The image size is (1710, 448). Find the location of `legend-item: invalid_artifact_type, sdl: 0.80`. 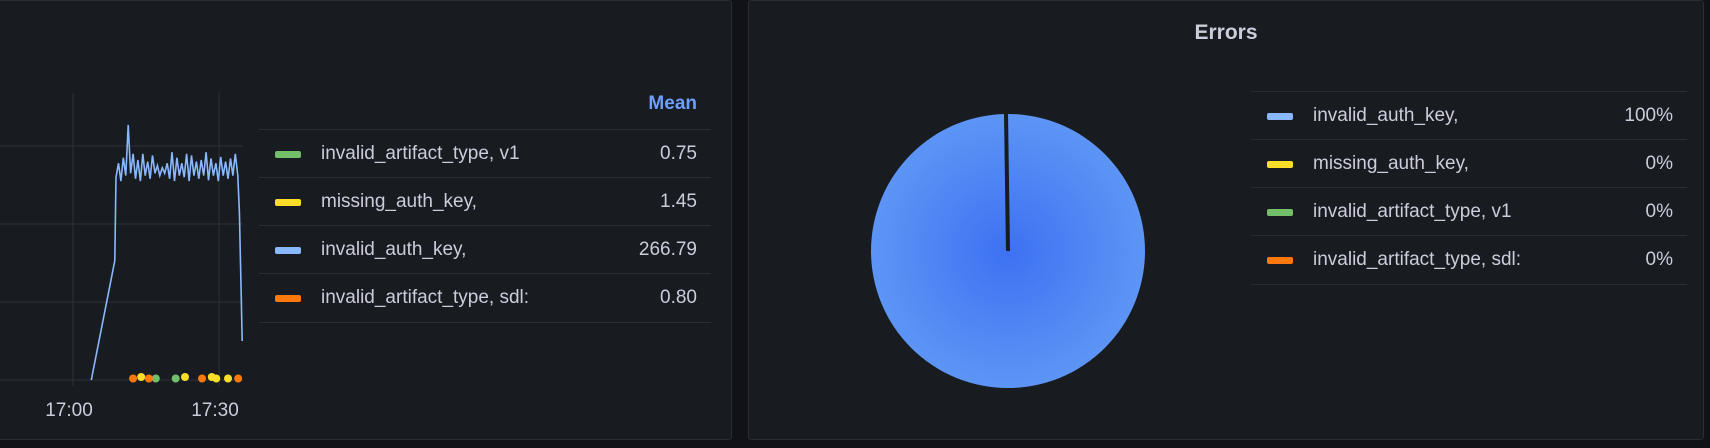

legend-item: invalid_artifact_type, sdl: 0.80 is located at coordinates (485, 298).